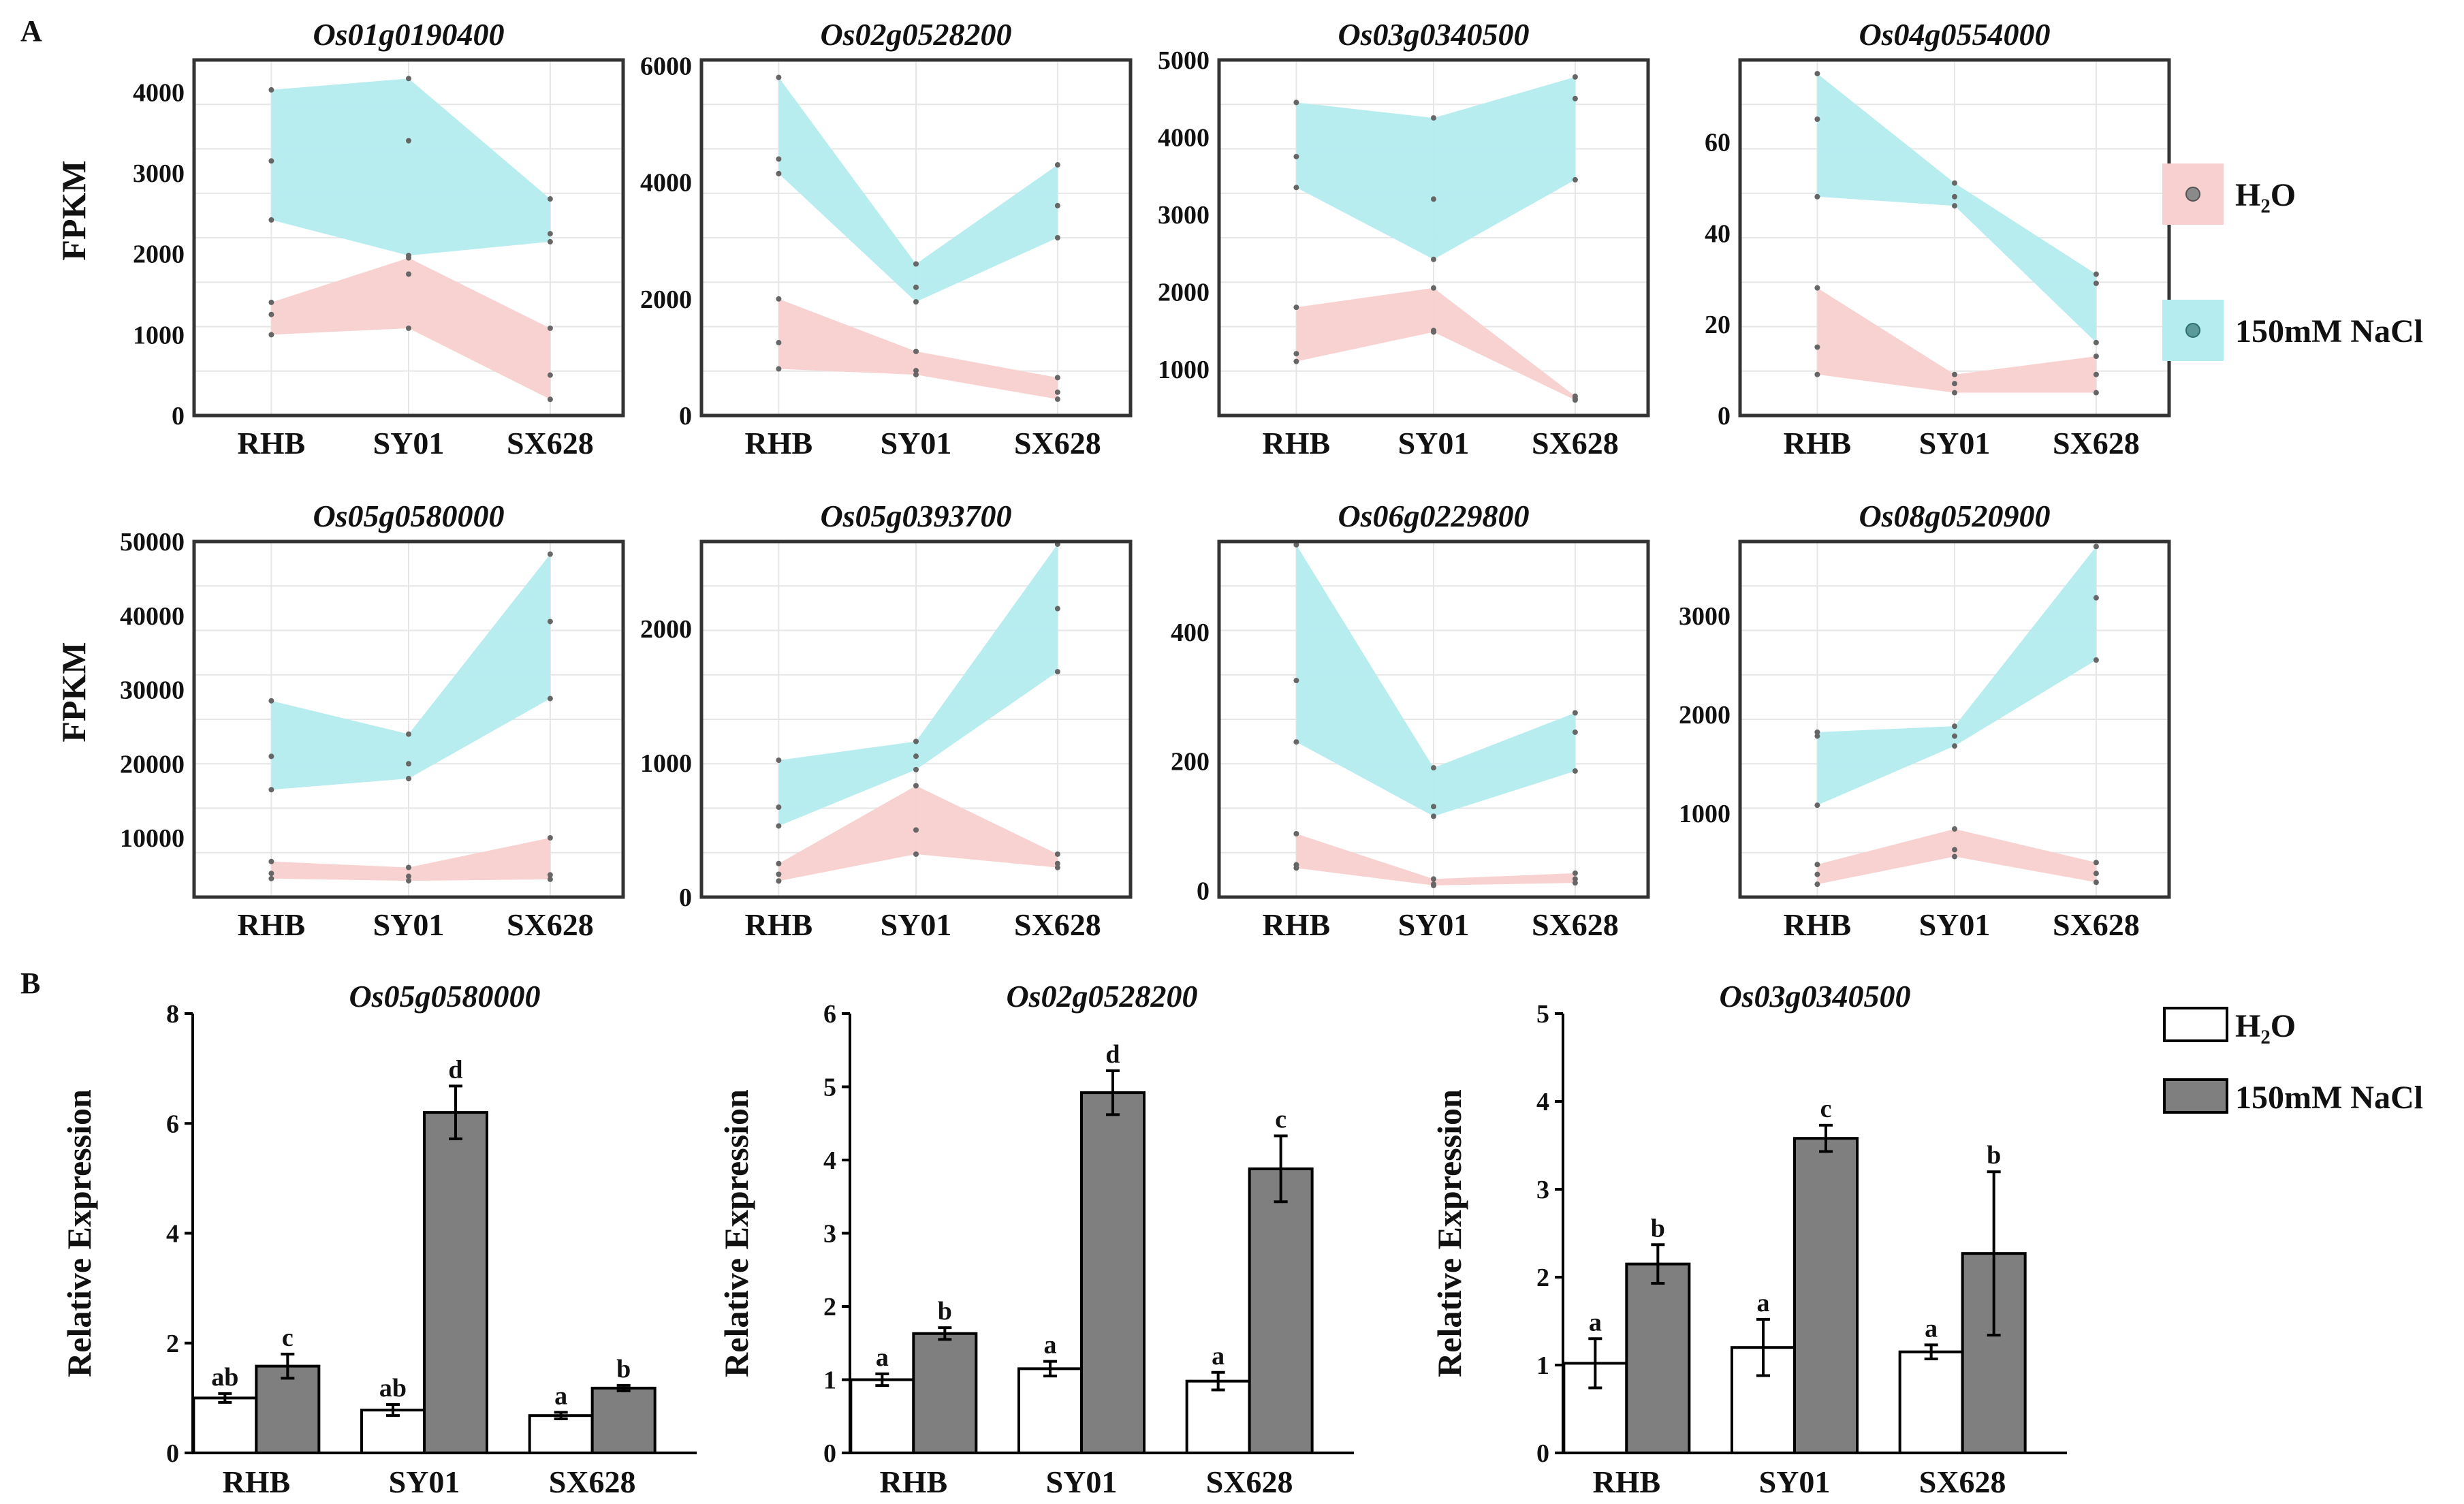 The width and height of the screenshot is (2464, 1504). Describe the element at coordinates (30, 983) in the screenshot. I see `panel-b-label: B` at that location.